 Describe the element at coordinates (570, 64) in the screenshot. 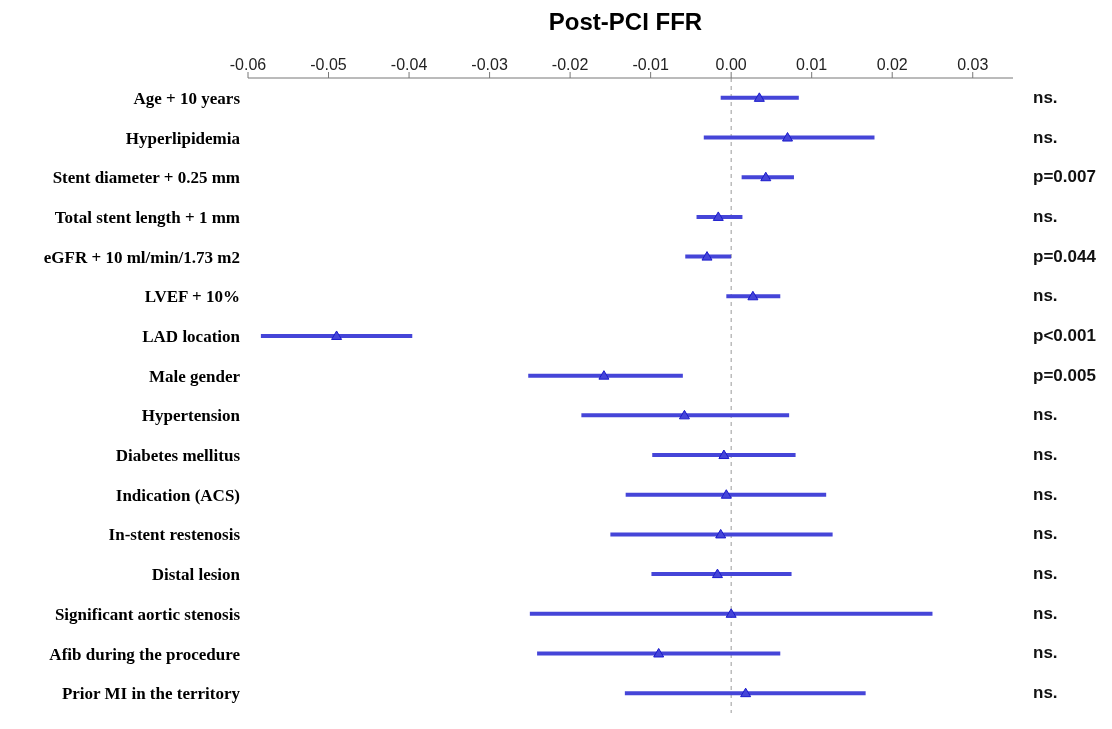

I see `x-tick-label: -0.02` at that location.